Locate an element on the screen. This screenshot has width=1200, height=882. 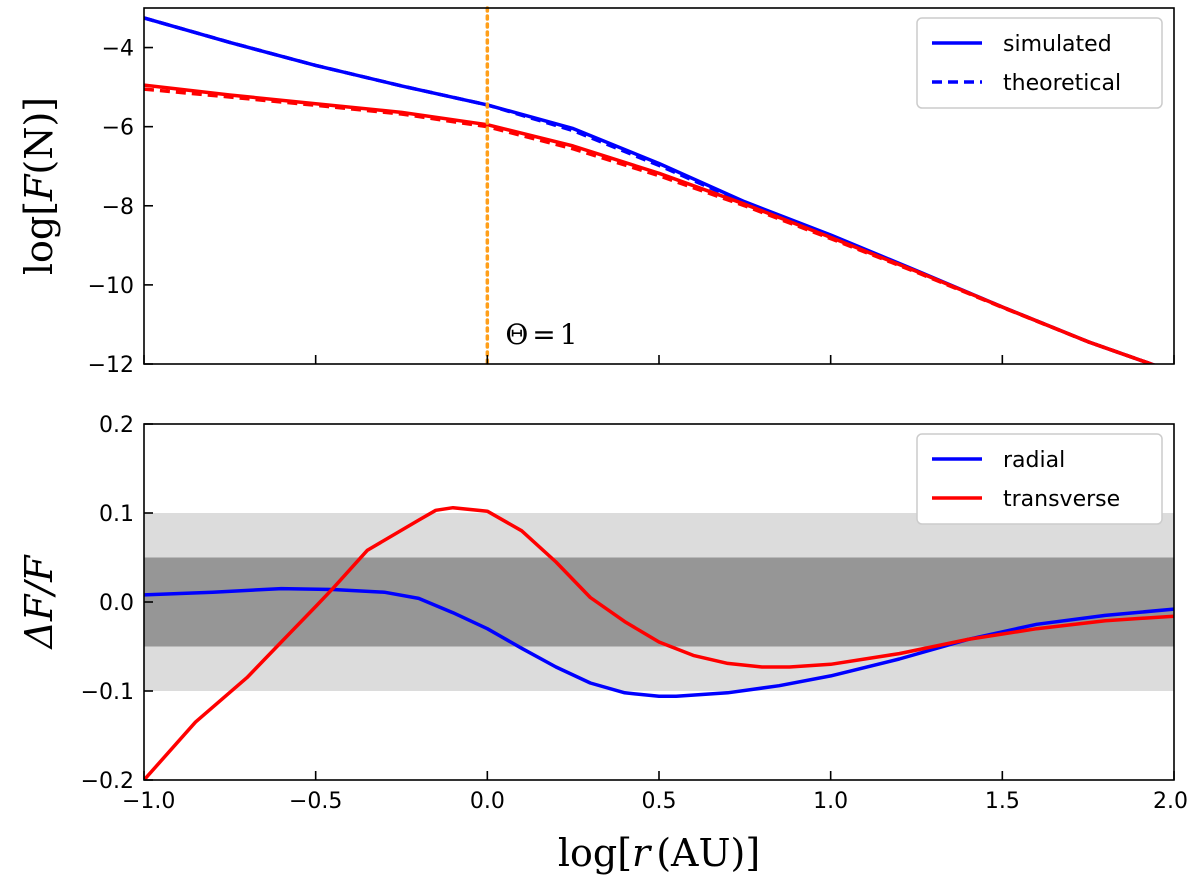
bottom-y-ticks: −0.2 −0.1 0.0 0.1 0.2 is located at coordinates (117, 603).